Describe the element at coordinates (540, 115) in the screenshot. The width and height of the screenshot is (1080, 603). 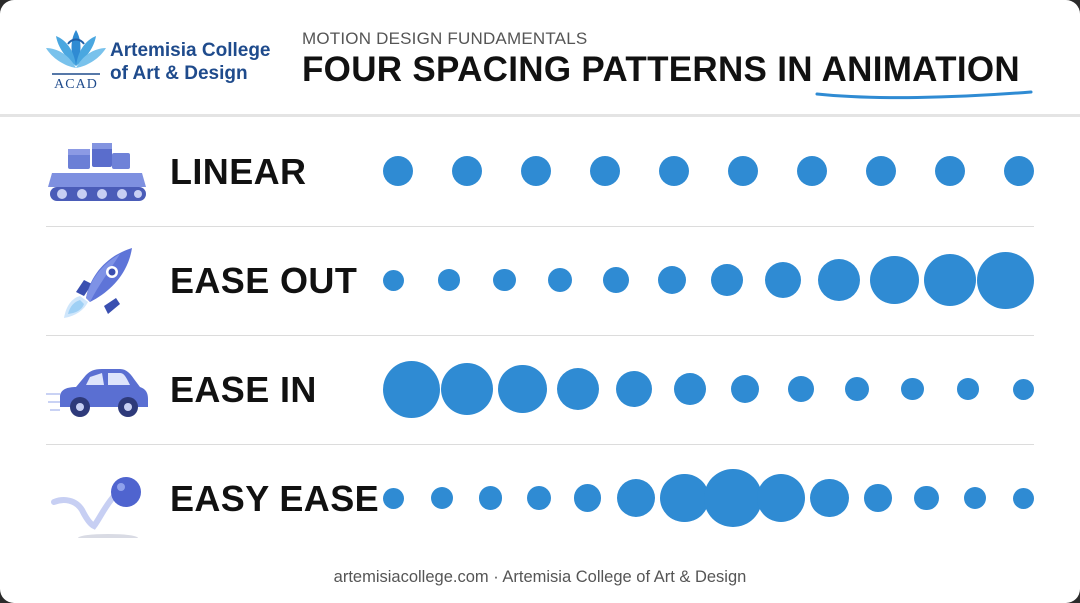
I see `header-divider` at that location.